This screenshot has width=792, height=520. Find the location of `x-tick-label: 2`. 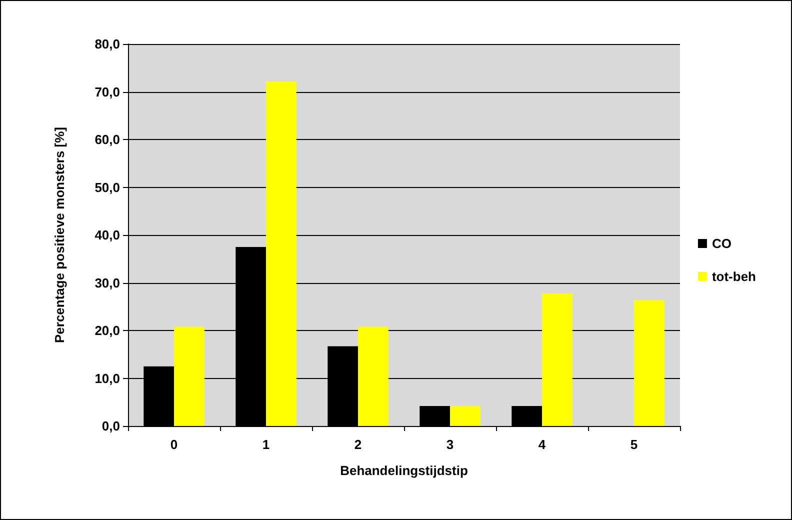

x-tick-label: 2 is located at coordinates (358, 444).